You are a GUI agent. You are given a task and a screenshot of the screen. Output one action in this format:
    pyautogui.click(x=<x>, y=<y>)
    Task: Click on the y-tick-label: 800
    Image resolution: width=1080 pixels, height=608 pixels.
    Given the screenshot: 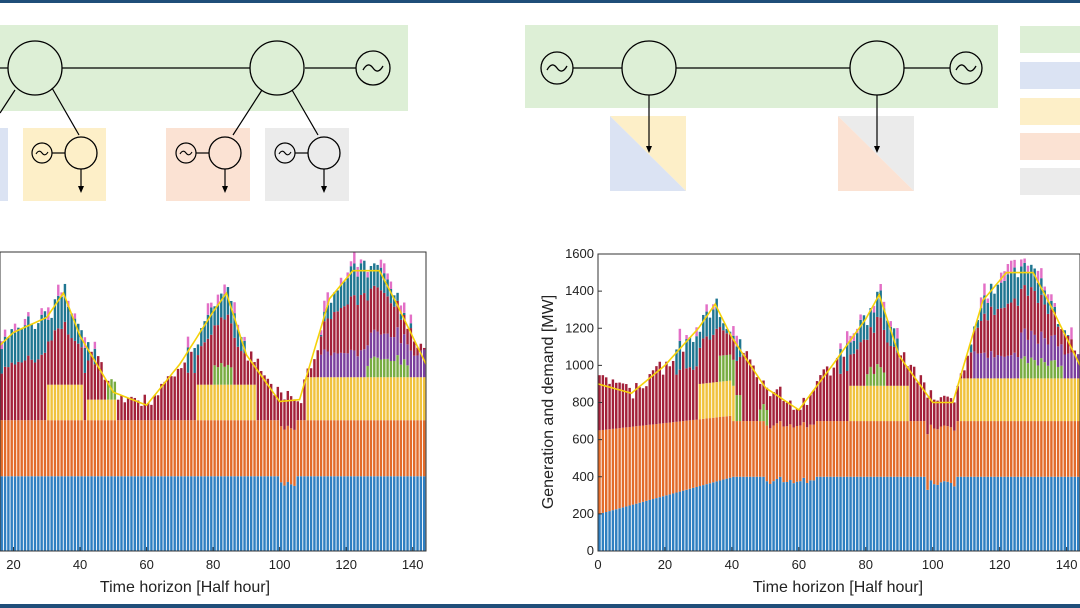 What is the action you would take?
    pyautogui.click(x=583, y=402)
    